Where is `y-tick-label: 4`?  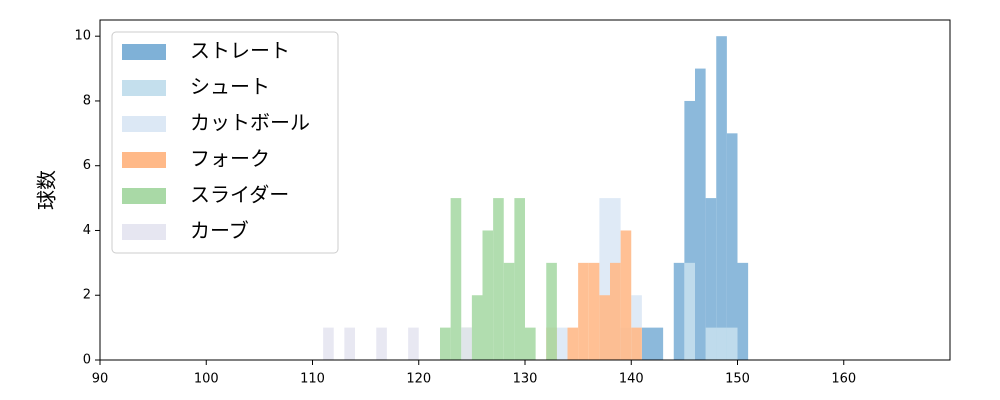 y-tick-label: 4 is located at coordinates (87, 230).